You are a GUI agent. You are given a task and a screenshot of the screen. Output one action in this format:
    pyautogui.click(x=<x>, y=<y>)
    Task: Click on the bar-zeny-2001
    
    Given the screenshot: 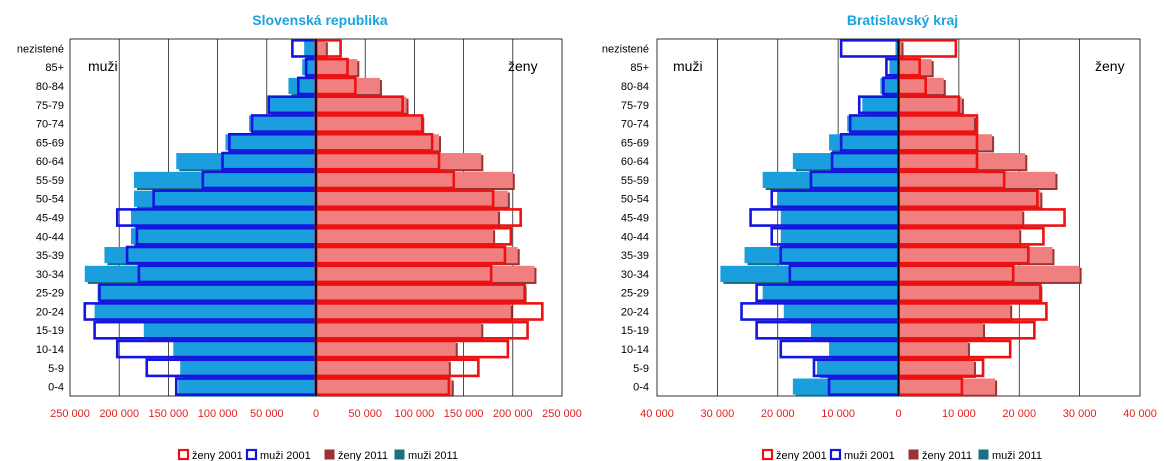 What is the action you would take?
    pyautogui.click(x=927, y=48)
    